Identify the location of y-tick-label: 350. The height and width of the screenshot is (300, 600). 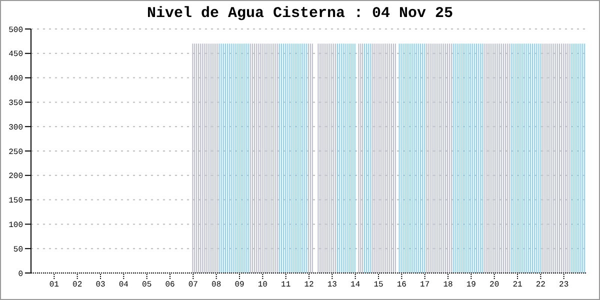
(16, 103).